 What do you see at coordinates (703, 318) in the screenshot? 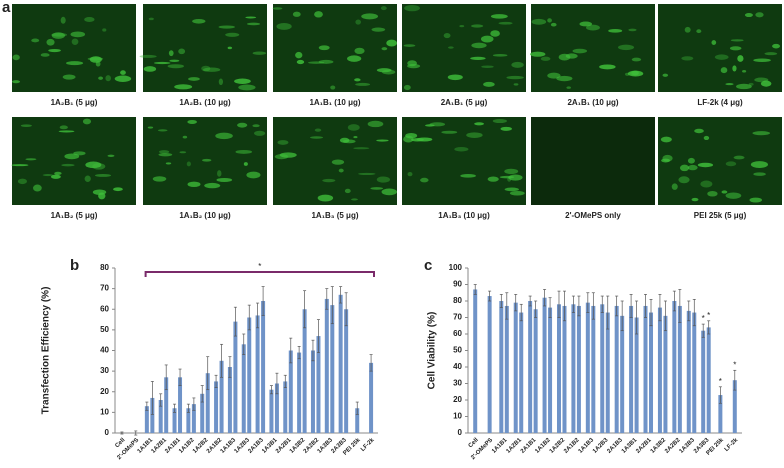
I see `significance-mark: *` at bounding box center [703, 318].